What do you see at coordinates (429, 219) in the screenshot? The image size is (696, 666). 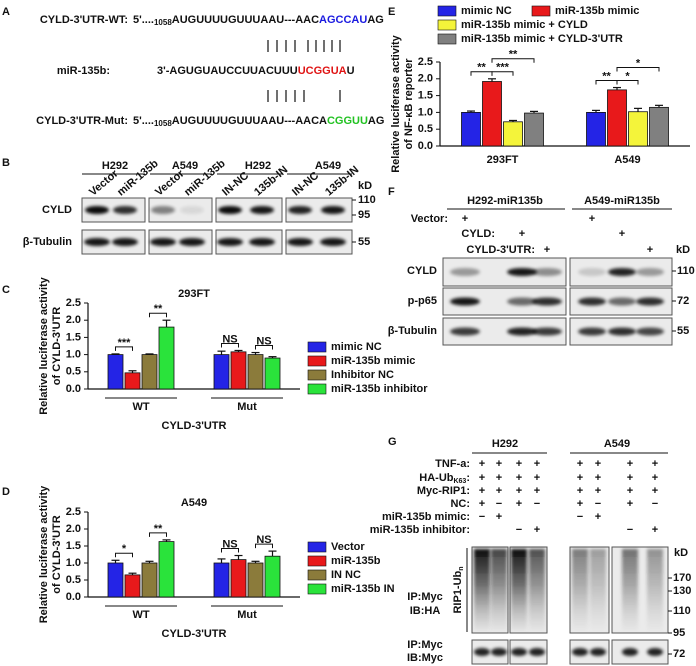 I see `condition-label: Vector:` at bounding box center [429, 219].